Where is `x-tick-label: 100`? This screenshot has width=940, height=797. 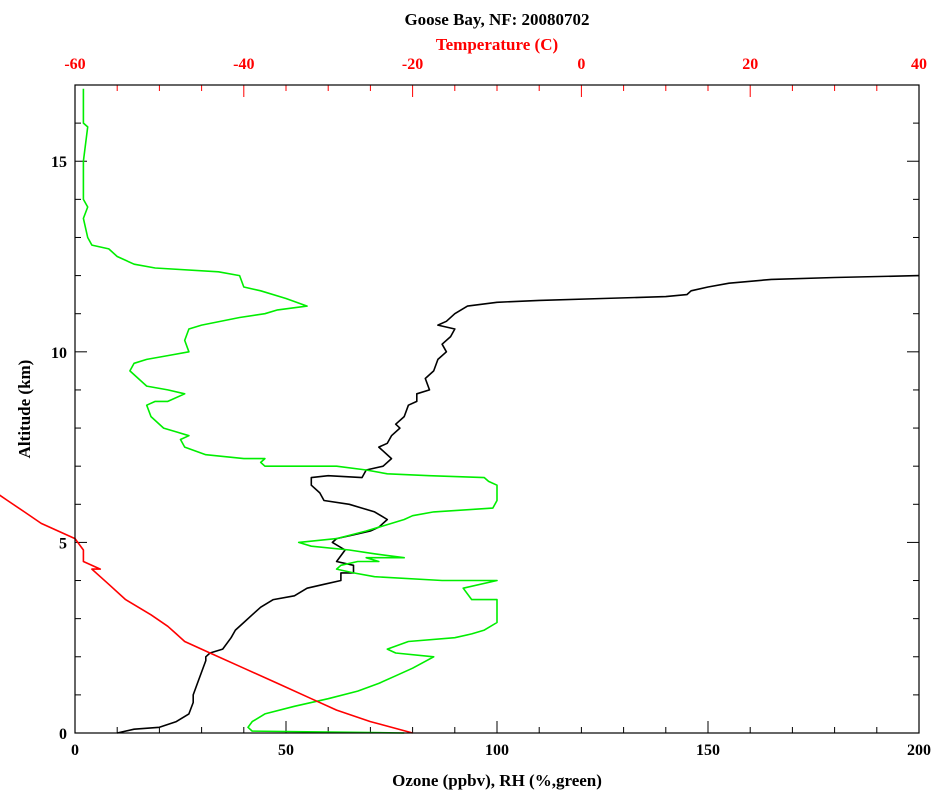 x-tick-label: 100 is located at coordinates (497, 750).